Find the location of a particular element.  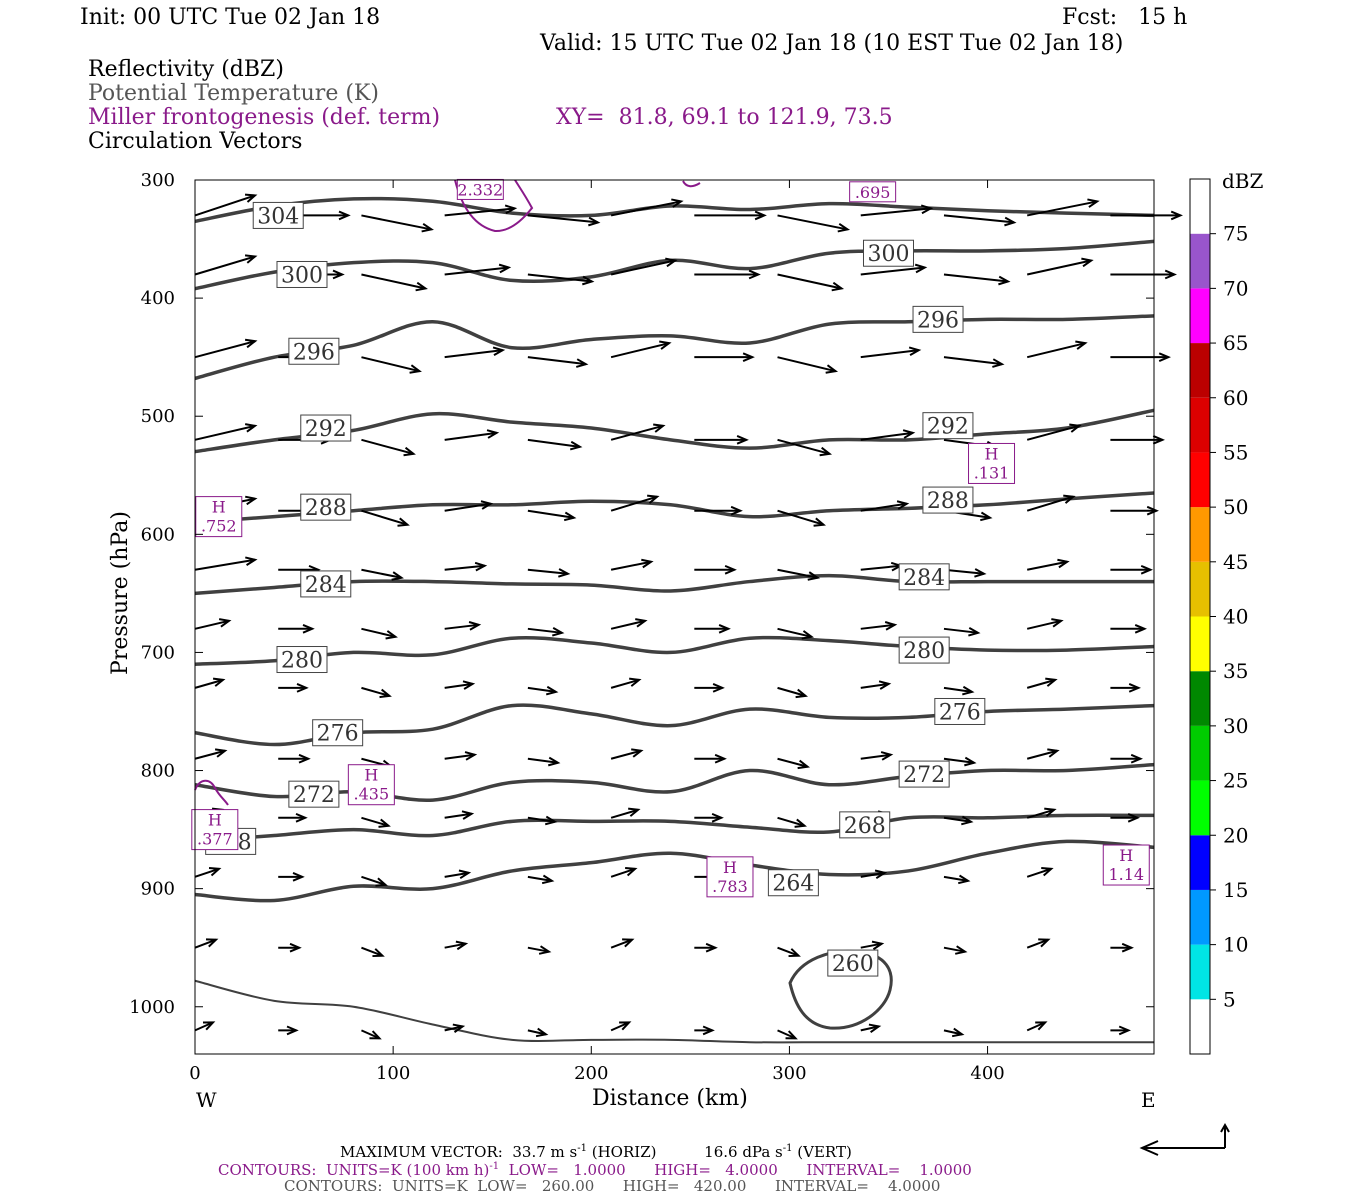

cross-section-xy: XY= 81.8, 69.1 to 121.9, 73.5 is located at coordinates (724, 117).